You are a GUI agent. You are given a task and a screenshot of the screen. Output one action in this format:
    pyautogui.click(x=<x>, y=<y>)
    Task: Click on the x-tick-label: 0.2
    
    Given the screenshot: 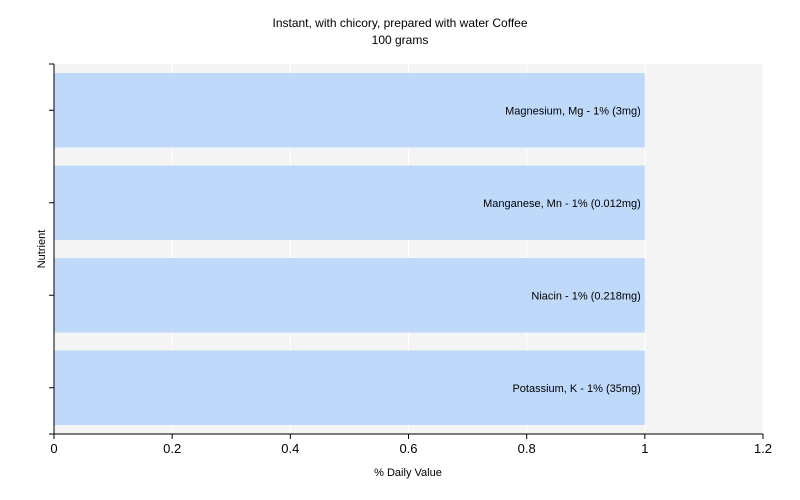 What is the action you would take?
    pyautogui.click(x=172, y=448)
    